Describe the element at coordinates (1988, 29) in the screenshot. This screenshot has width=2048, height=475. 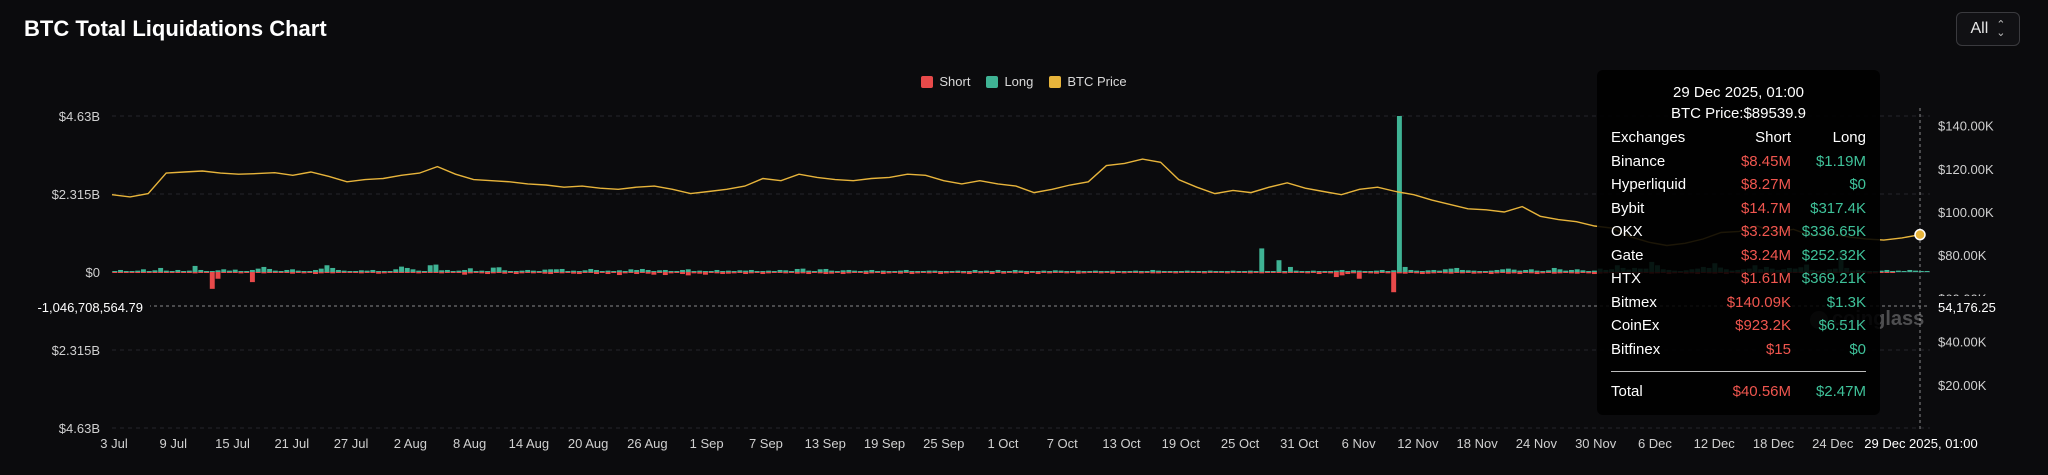
I see `time-range-select: All ⌃ ⌄` at that location.